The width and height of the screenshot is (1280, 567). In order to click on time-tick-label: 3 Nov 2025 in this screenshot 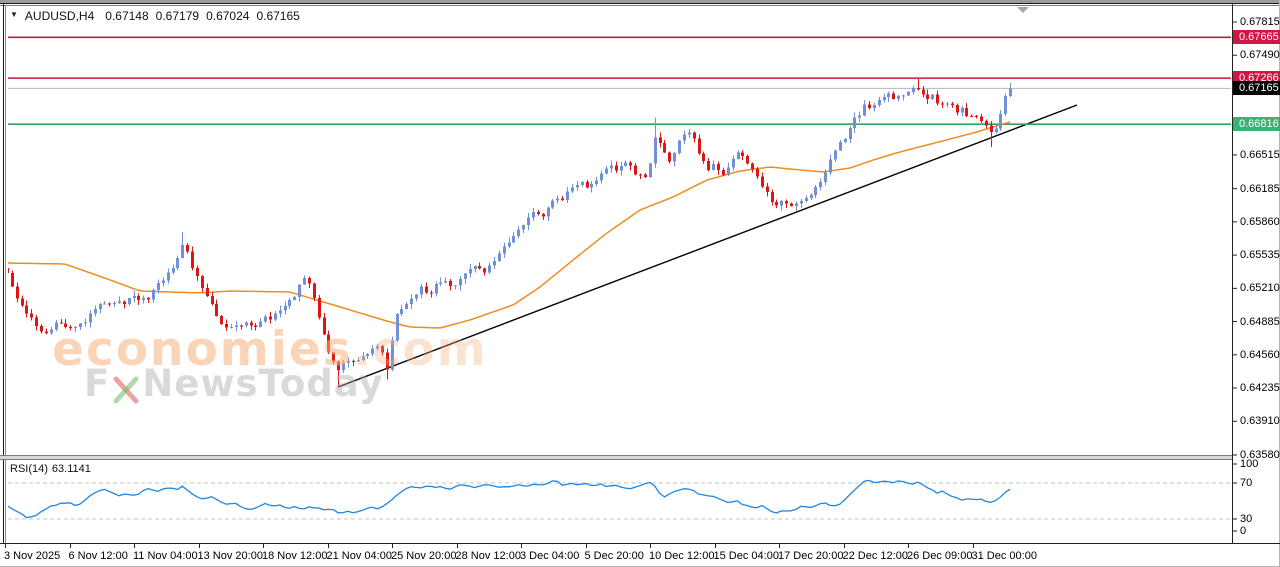, I will do `click(32, 556)`.